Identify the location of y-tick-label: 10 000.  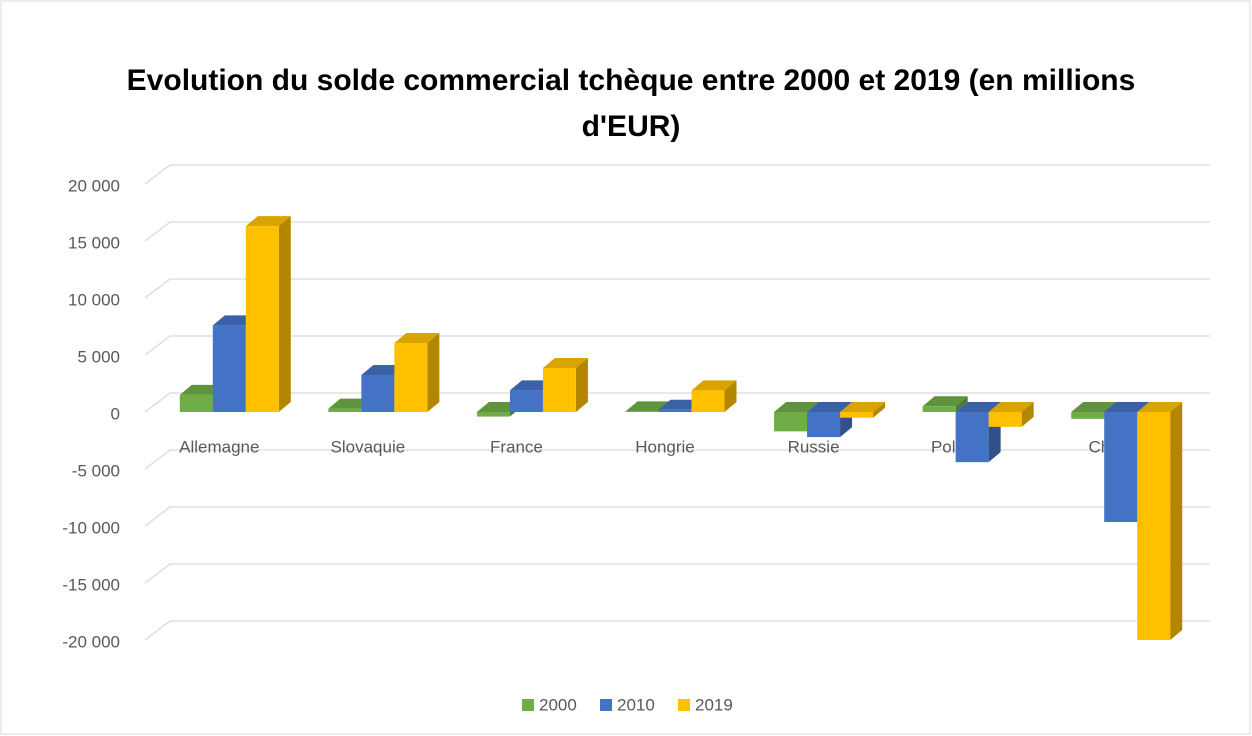
(94, 299).